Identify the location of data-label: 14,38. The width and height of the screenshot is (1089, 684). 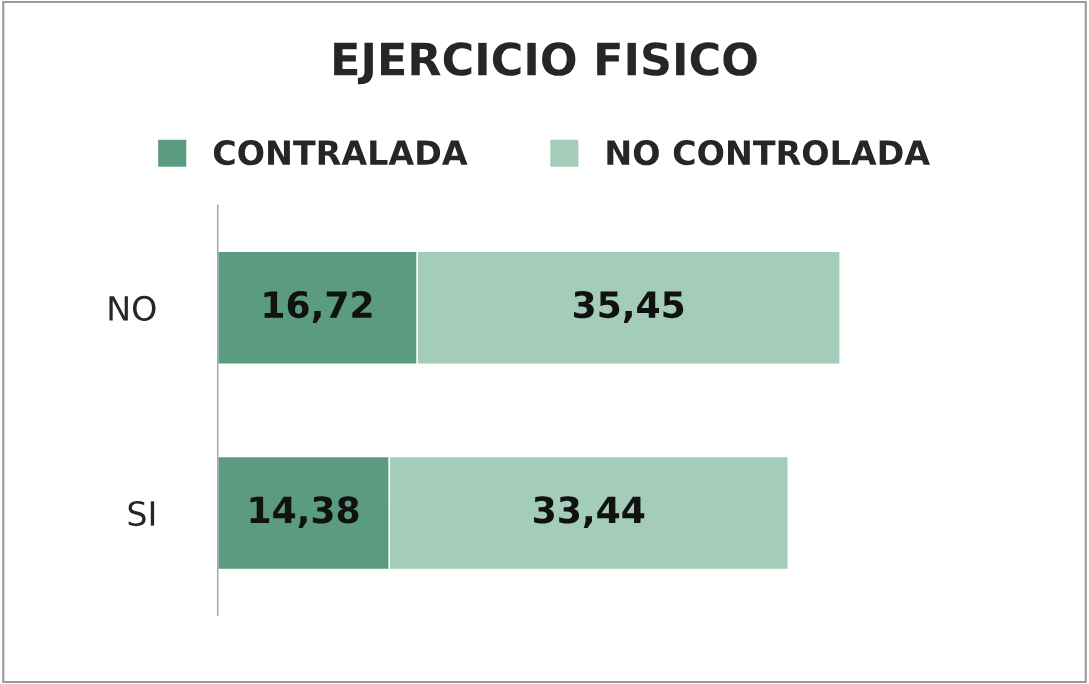
(304, 512).